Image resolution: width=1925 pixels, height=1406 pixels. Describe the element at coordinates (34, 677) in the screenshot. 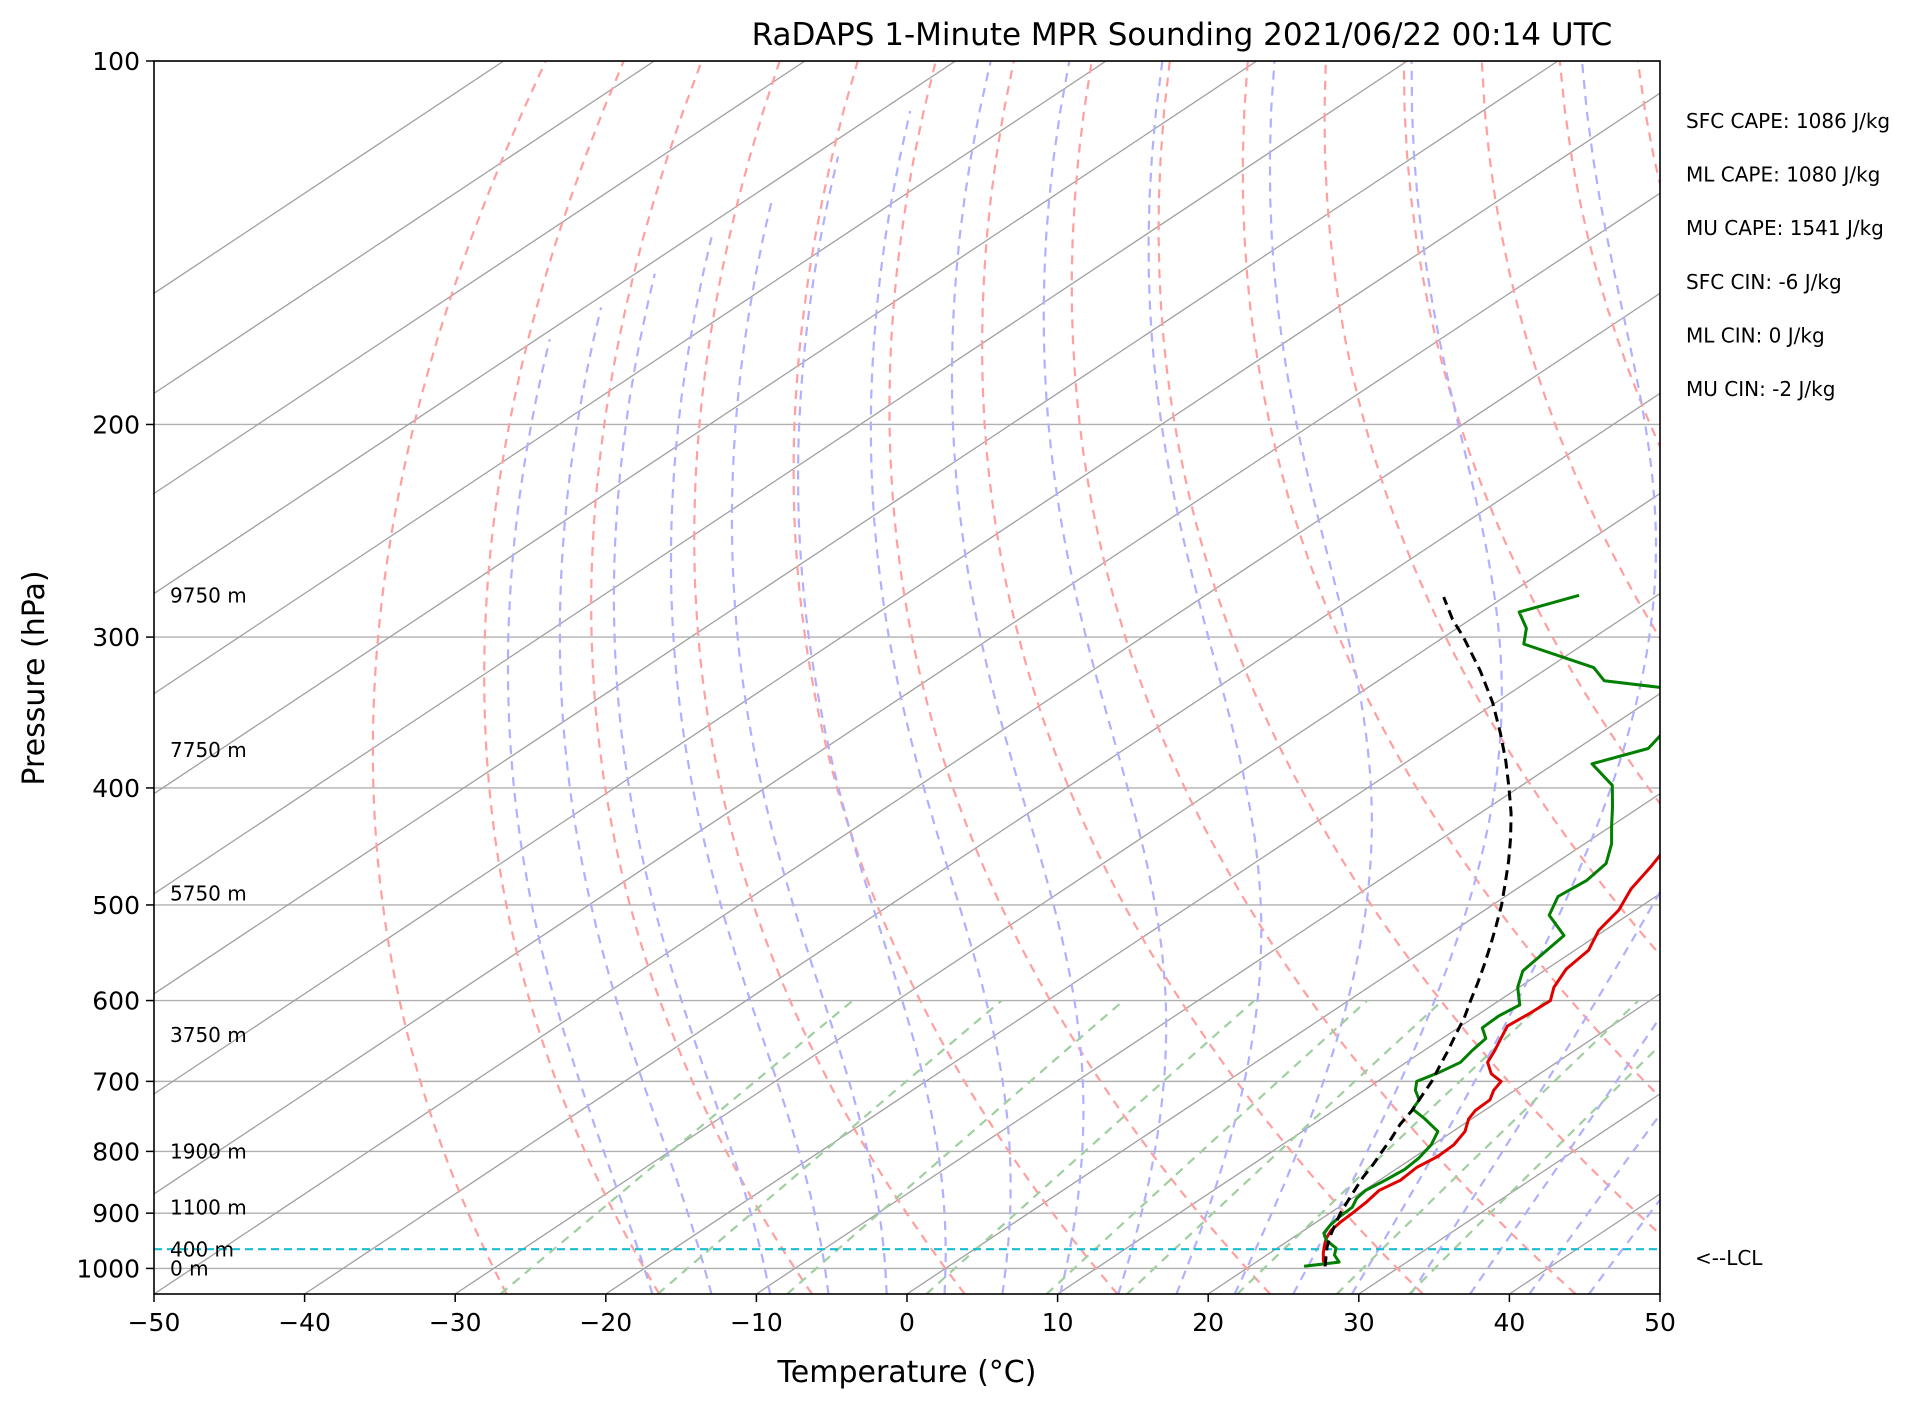

I see `y-axis-label: Pressure (hPa)` at that location.